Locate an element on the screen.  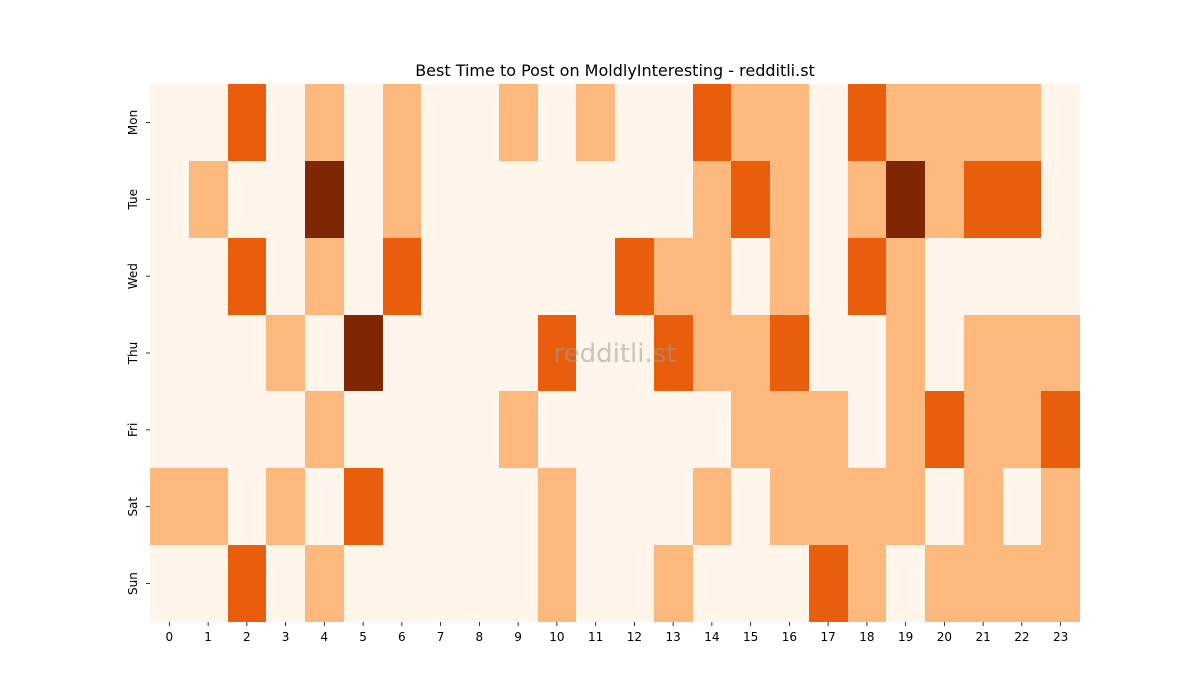
x-tick-label: 6 is located at coordinates (402, 637).